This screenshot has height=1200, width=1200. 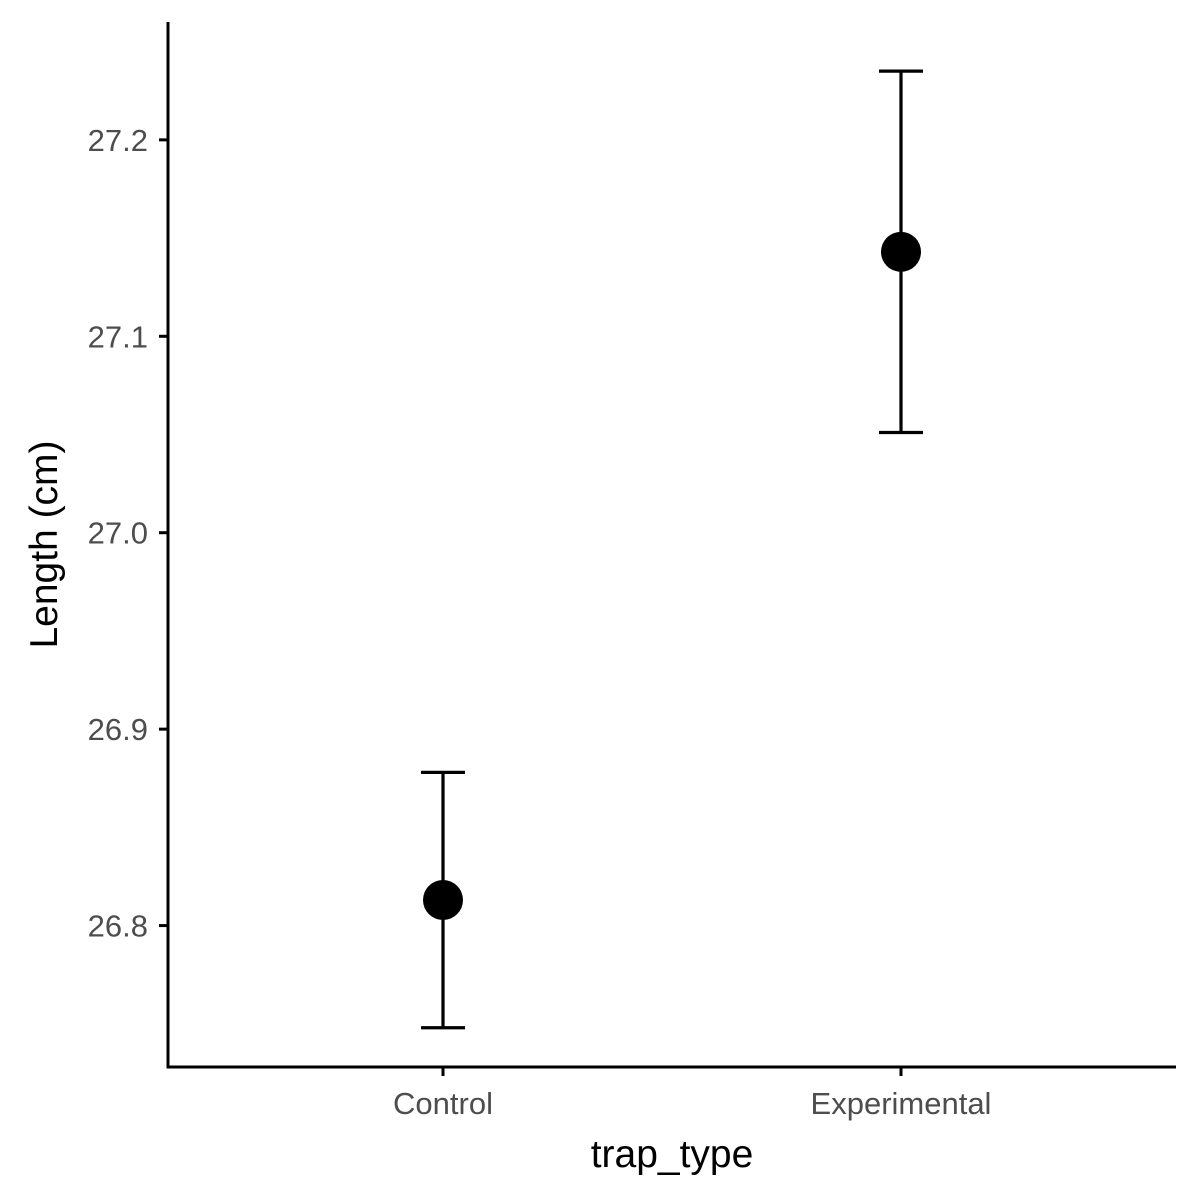 What do you see at coordinates (692, 1094) in the screenshot?
I see `x-axis-ticks: Control Experimental` at bounding box center [692, 1094].